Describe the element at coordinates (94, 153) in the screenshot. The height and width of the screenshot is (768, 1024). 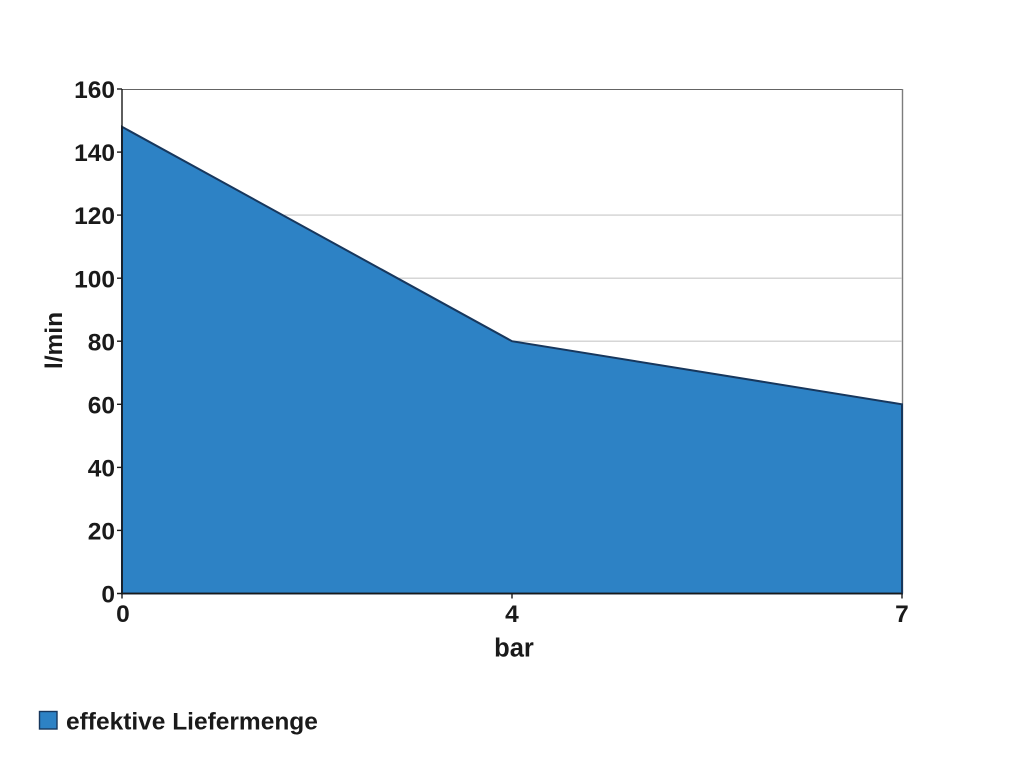
I see `svg-text: 140` at that location.